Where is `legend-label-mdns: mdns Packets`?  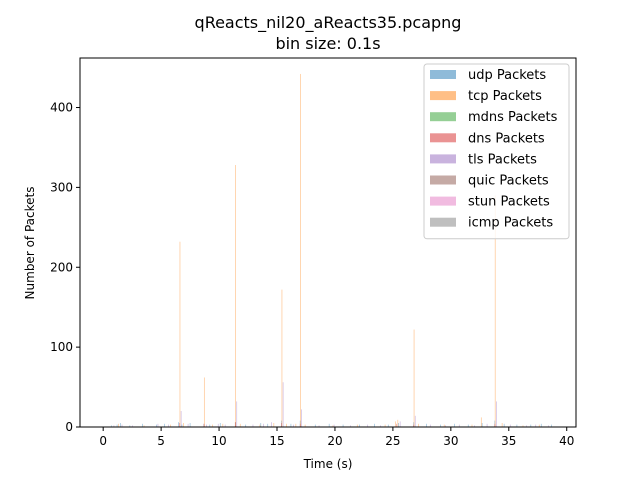 legend-label-mdns: mdns Packets is located at coordinates (513, 117).